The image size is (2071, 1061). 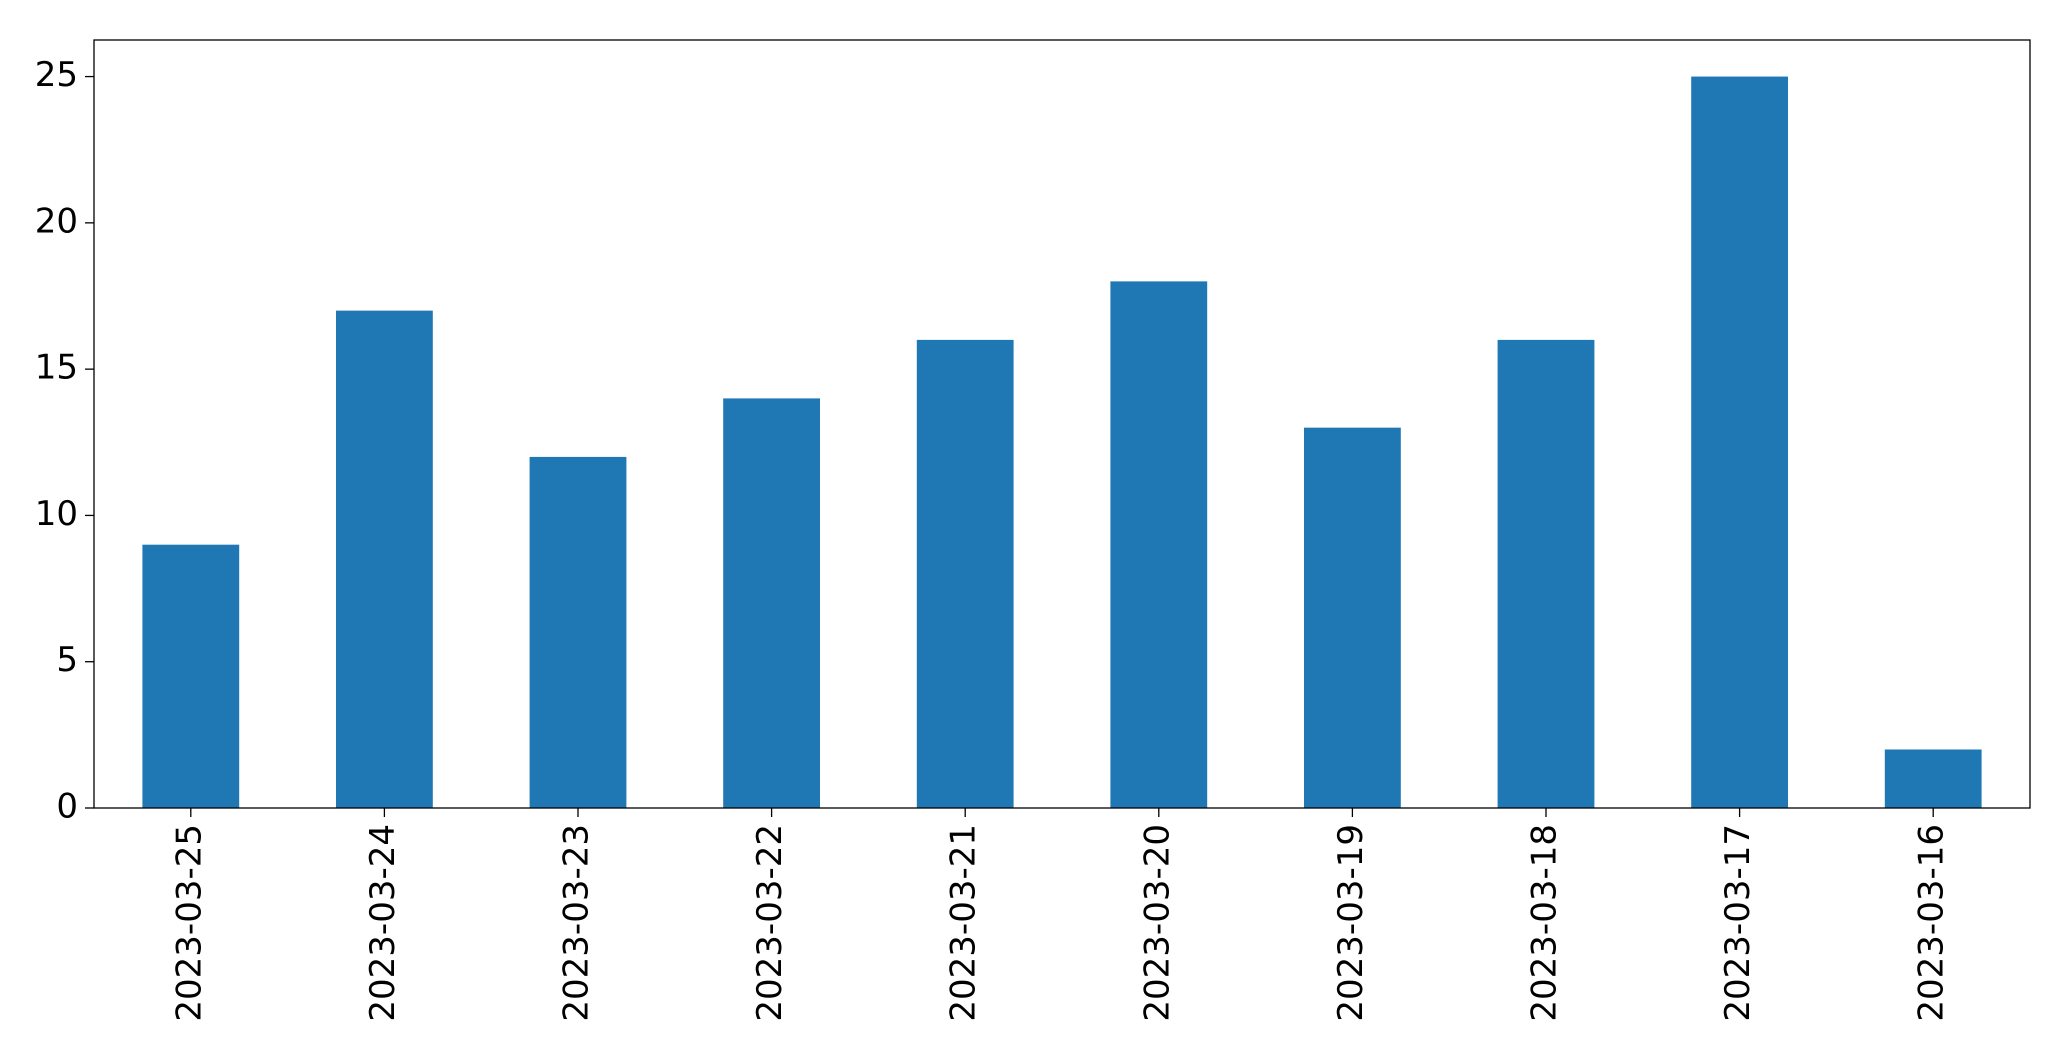 I want to click on y-tick-label: 15, so click(x=56, y=368).